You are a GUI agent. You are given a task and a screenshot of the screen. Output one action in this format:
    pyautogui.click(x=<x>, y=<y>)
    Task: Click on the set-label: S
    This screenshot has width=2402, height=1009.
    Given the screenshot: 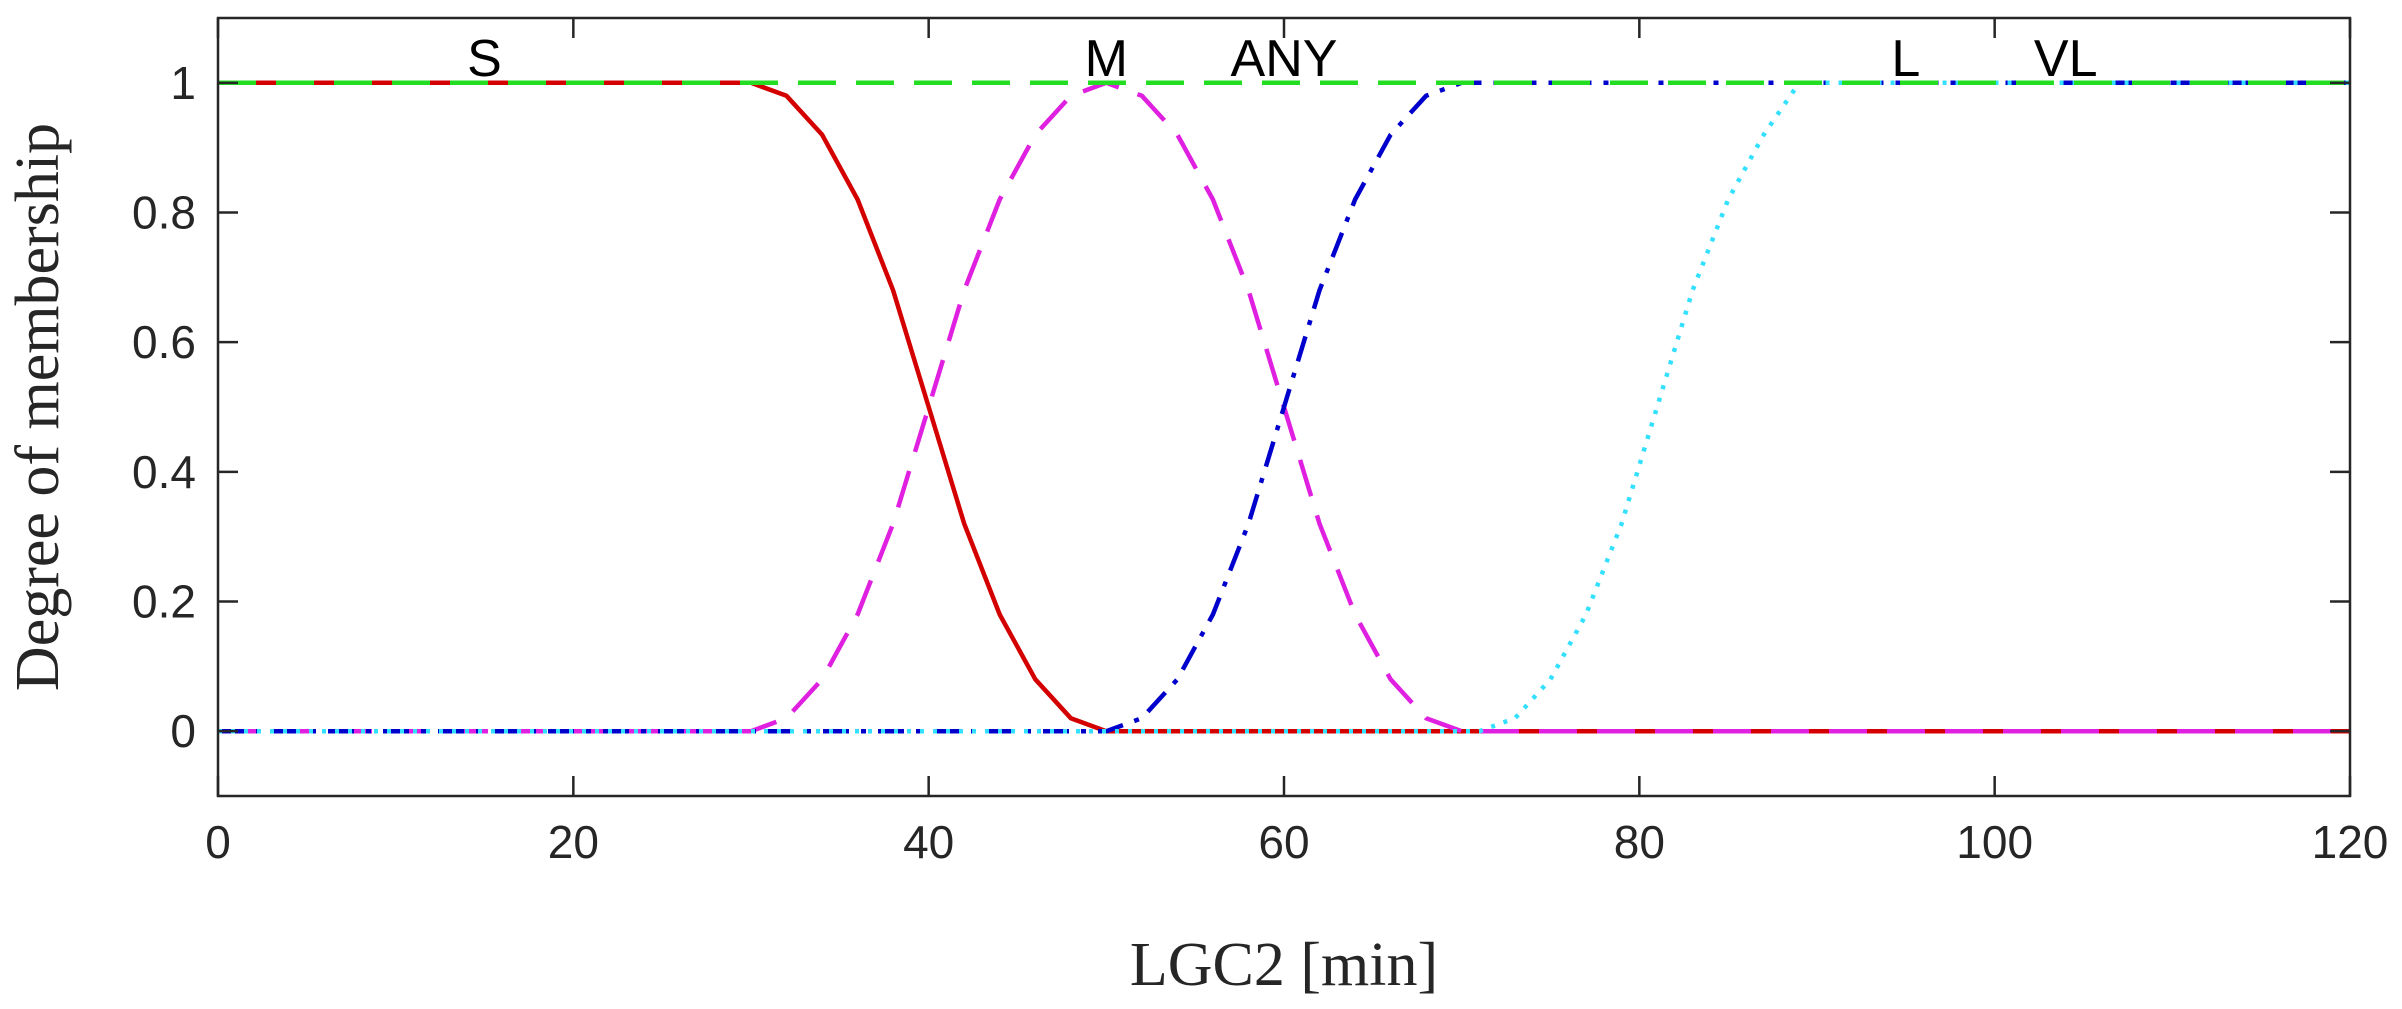 What is the action you would take?
    pyautogui.click(x=484, y=59)
    